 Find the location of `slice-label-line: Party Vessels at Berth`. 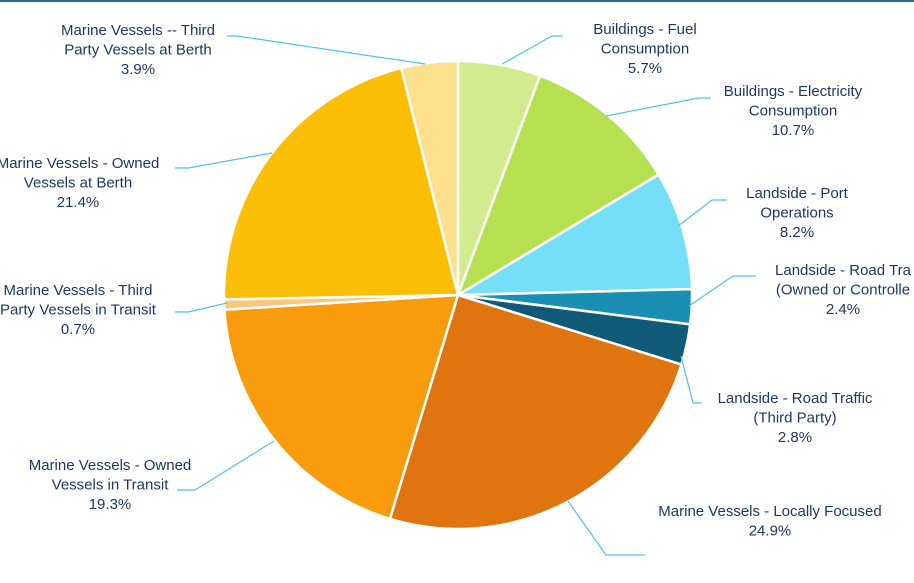

slice-label-line: Party Vessels at Berth is located at coordinates (138, 50).